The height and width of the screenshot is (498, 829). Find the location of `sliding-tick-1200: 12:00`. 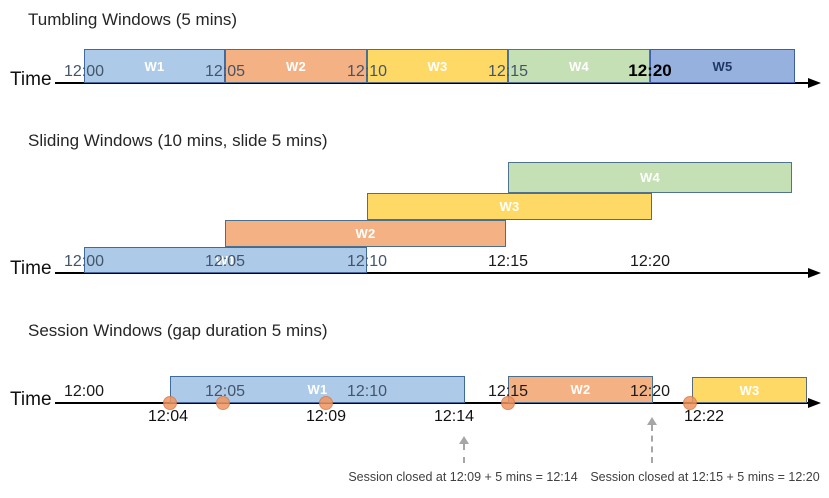

sliding-tick-1200: 12:00 is located at coordinates (84, 261).